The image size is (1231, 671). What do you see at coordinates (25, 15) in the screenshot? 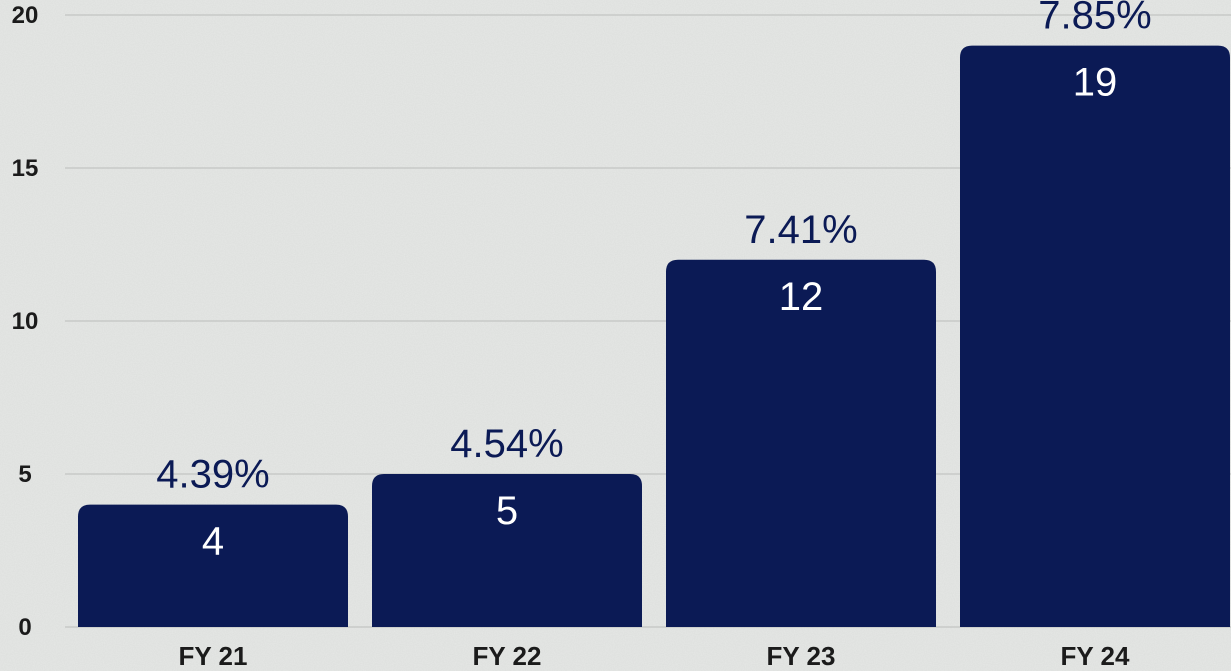
I see `y-tick-label: 20` at bounding box center [25, 15].